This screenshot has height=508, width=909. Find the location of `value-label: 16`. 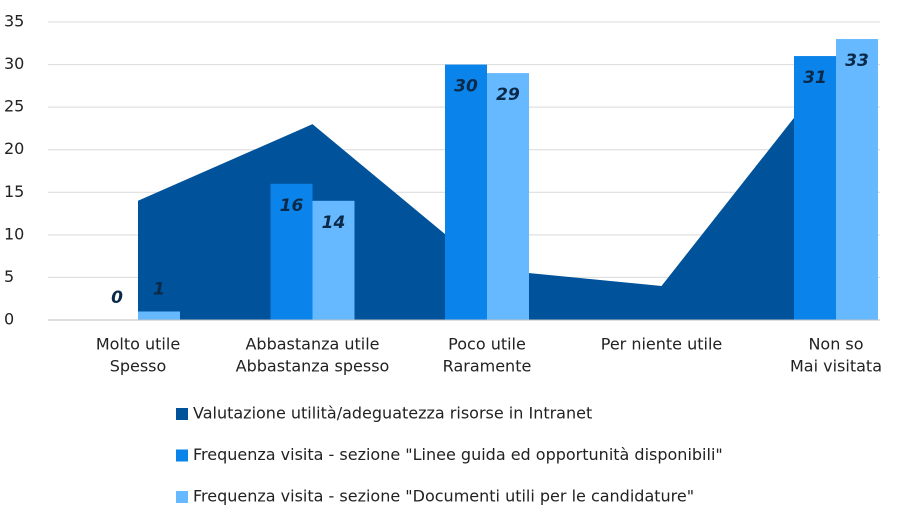

value-label: 16 is located at coordinates (292, 206).